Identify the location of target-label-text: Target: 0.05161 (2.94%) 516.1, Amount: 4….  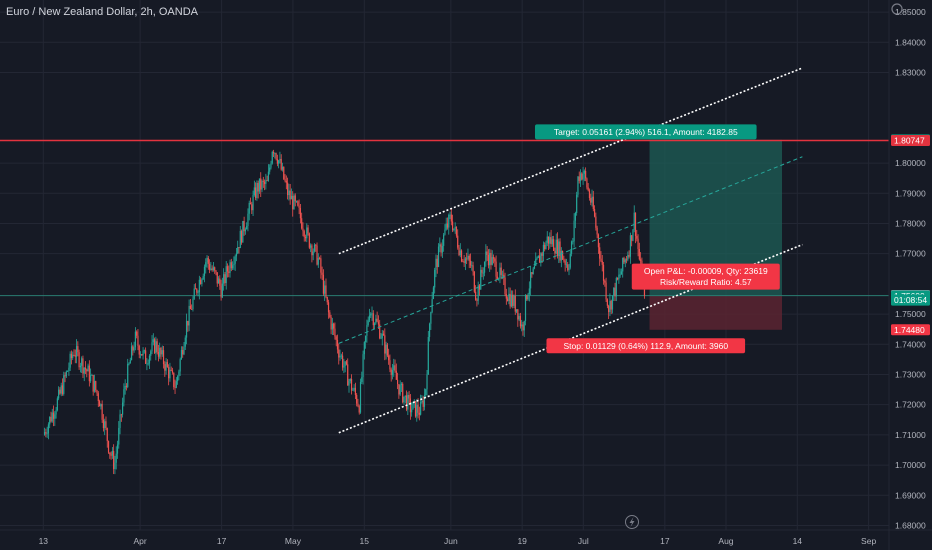
(646, 132).